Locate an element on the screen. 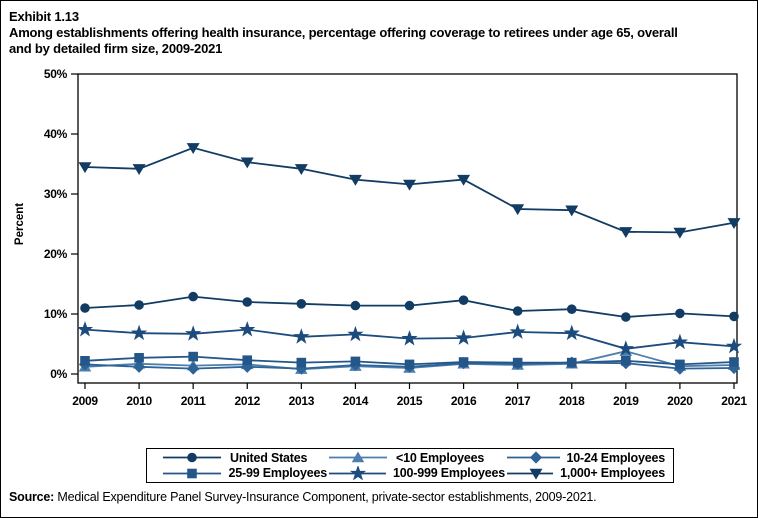 The image size is (758, 518). triangle-up-marker is located at coordinates (358, 457).